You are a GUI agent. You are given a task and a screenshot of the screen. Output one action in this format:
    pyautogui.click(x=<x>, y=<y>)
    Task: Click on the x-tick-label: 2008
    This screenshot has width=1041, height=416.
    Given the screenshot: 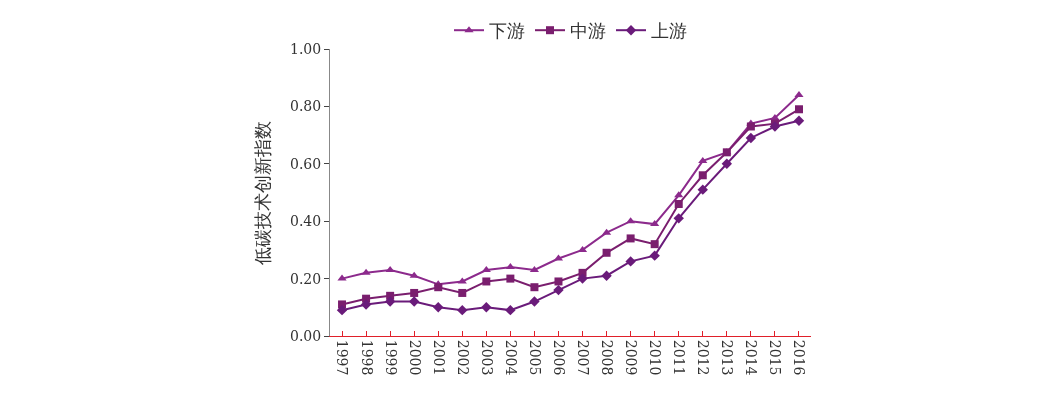 What is the action you would take?
    pyautogui.click(x=607, y=357)
    